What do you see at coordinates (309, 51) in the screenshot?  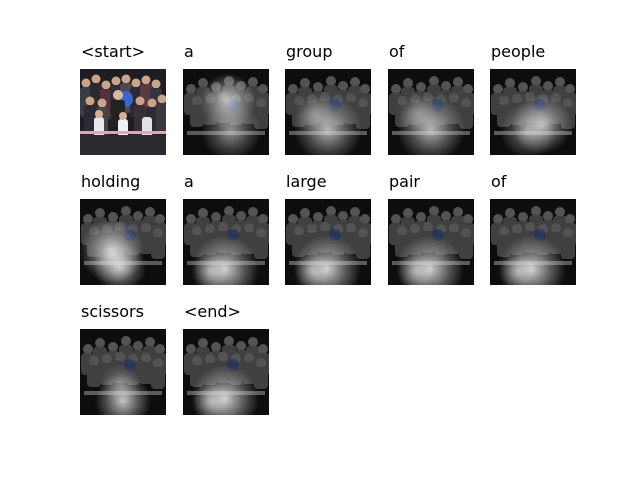 I see `token-label: group` at bounding box center [309, 51].